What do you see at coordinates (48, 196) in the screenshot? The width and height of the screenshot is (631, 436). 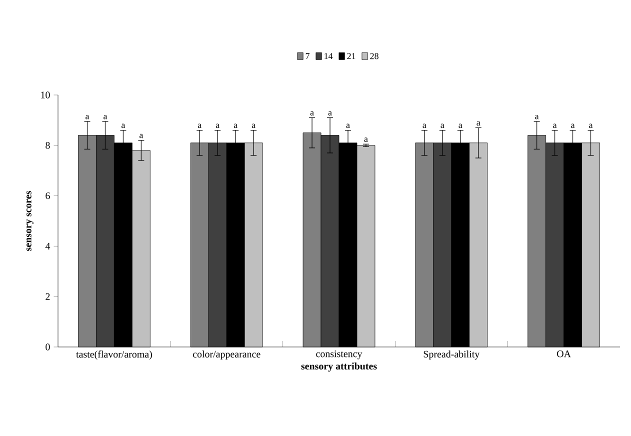 I see `y-tick-label: 6` at bounding box center [48, 196].